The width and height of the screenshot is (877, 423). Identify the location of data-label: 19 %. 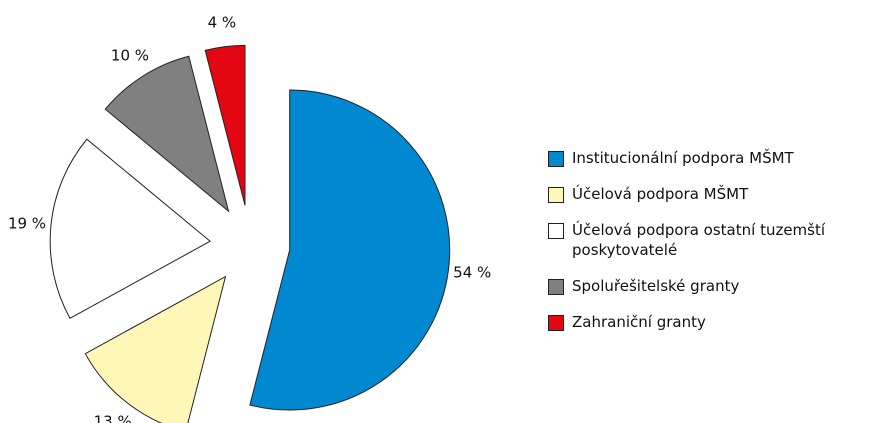
(27, 223).